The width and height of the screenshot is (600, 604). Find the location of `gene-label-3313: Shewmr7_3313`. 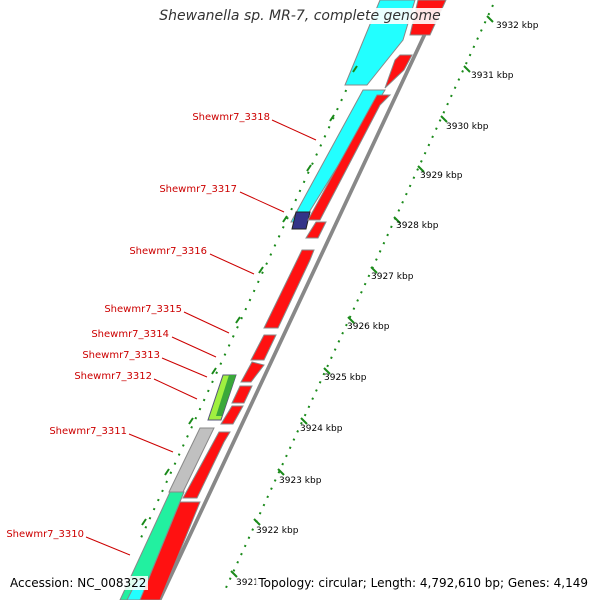

gene-label-3313: Shewmr7_3313 is located at coordinates (121, 355).